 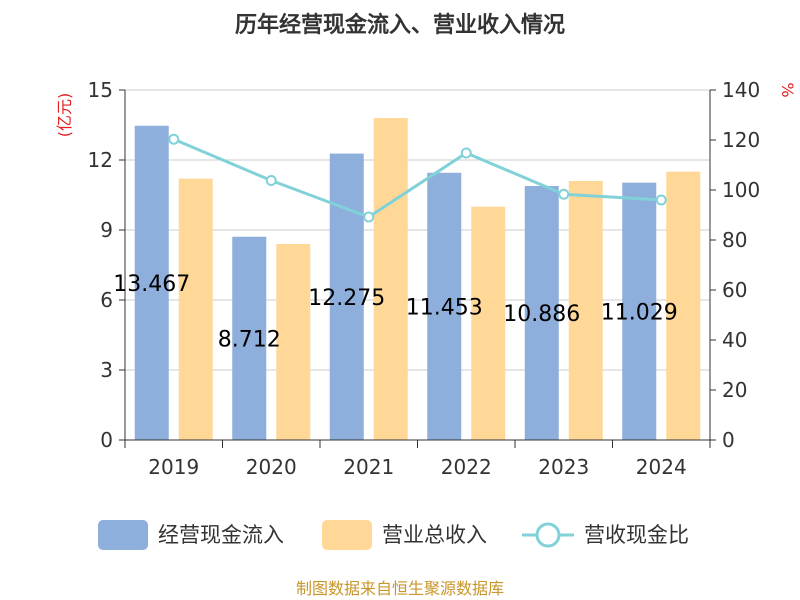 I want to click on left-axis-tick-label: 12, so click(x=100, y=160).